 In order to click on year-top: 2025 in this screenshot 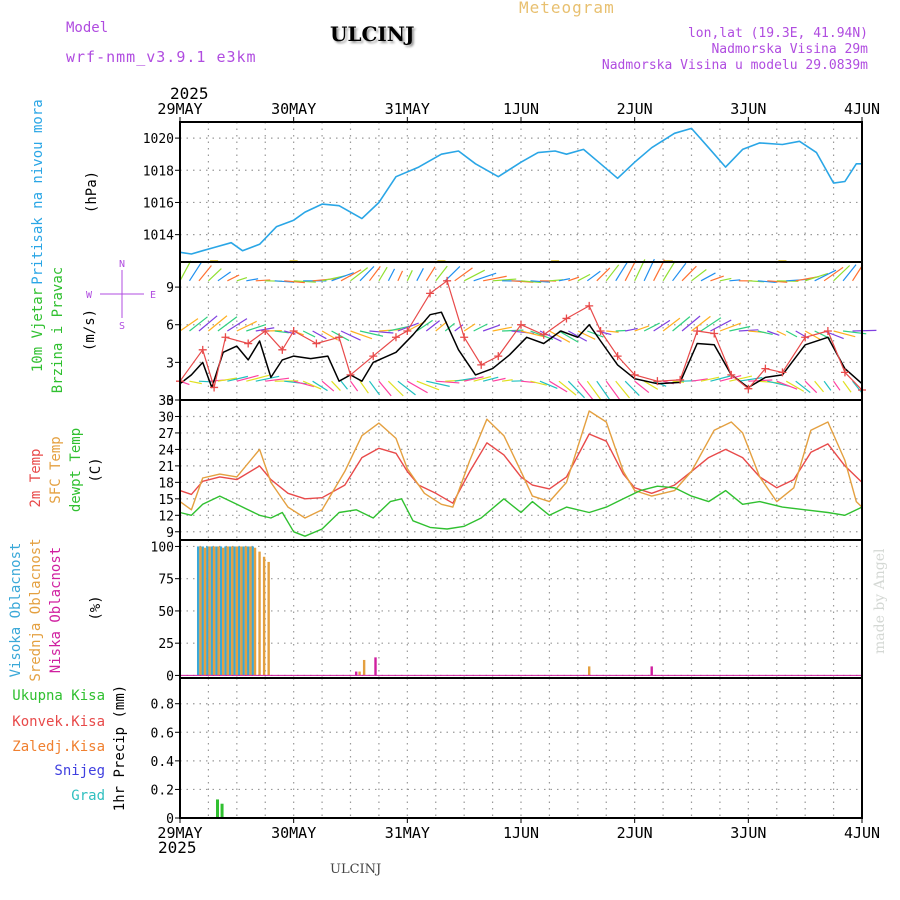, I will do `click(189, 93)`.